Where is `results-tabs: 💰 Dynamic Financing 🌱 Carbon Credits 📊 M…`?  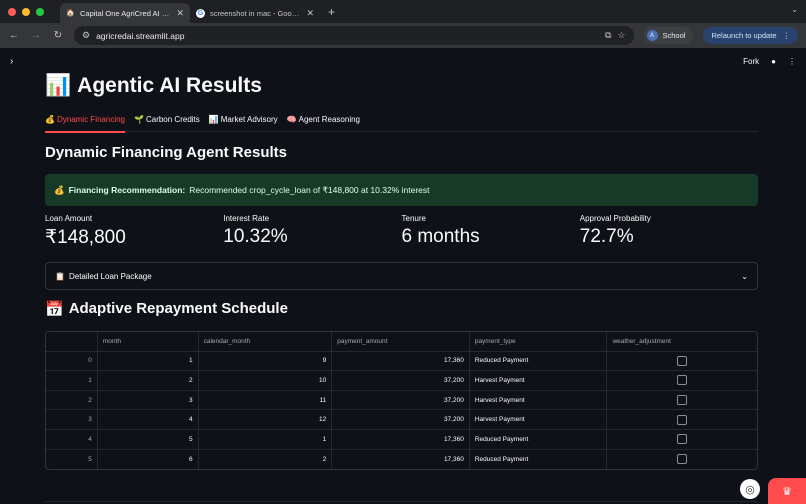 results-tabs: 💰 Dynamic Financing 🌱 Carbon Credits 📊 M… is located at coordinates (401, 123).